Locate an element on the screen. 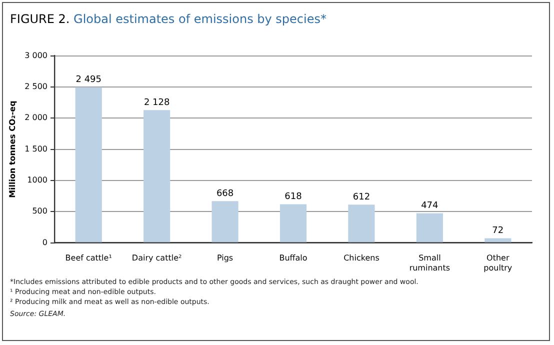  chart-title: FIGURE 2. Global estimates of emissions by species* is located at coordinates (168, 19).